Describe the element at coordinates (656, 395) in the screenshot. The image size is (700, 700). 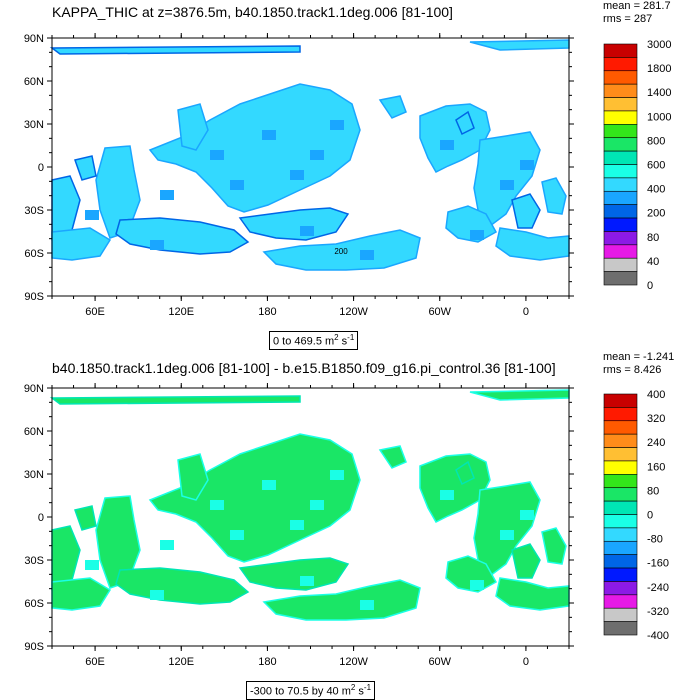
I see `bottom-colorbar-label: 400` at that location.